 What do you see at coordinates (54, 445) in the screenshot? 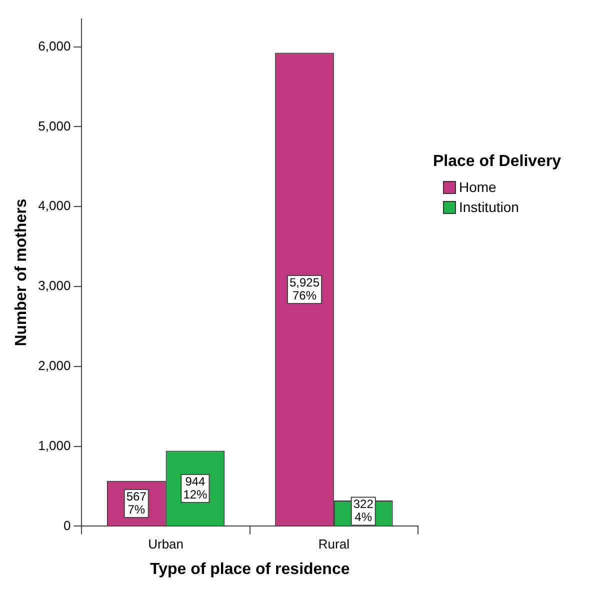
I see `y-tick-label: 1,000` at bounding box center [54, 445].